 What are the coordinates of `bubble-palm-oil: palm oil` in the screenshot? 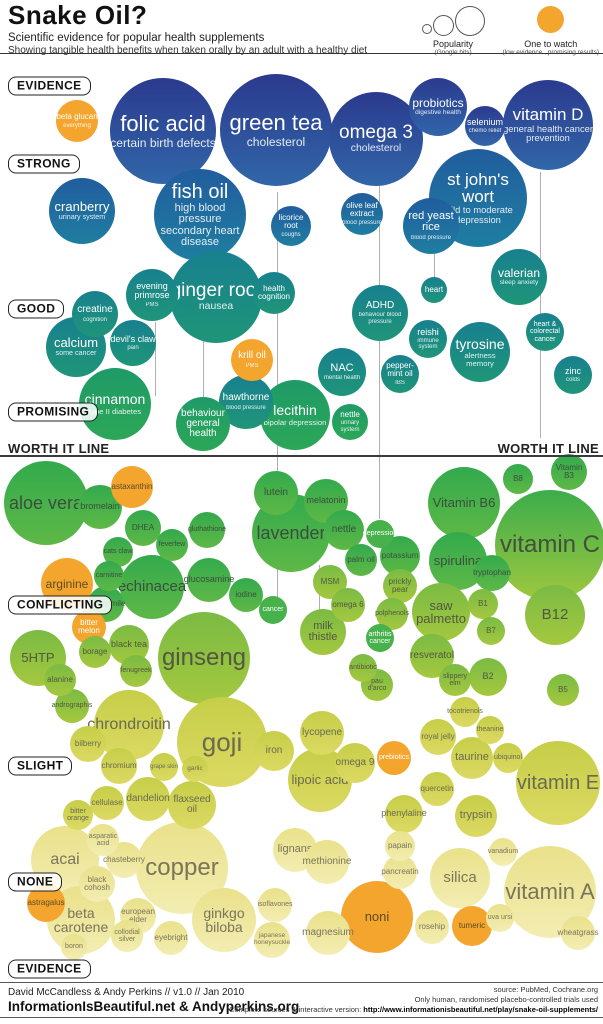 It's located at (361, 560).